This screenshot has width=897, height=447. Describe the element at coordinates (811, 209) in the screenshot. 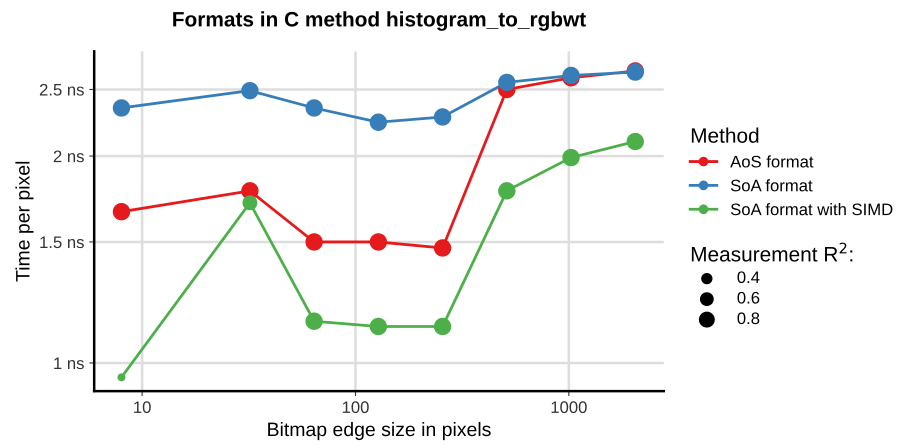

I see `legend-label: SoA format with SIMD` at that location.